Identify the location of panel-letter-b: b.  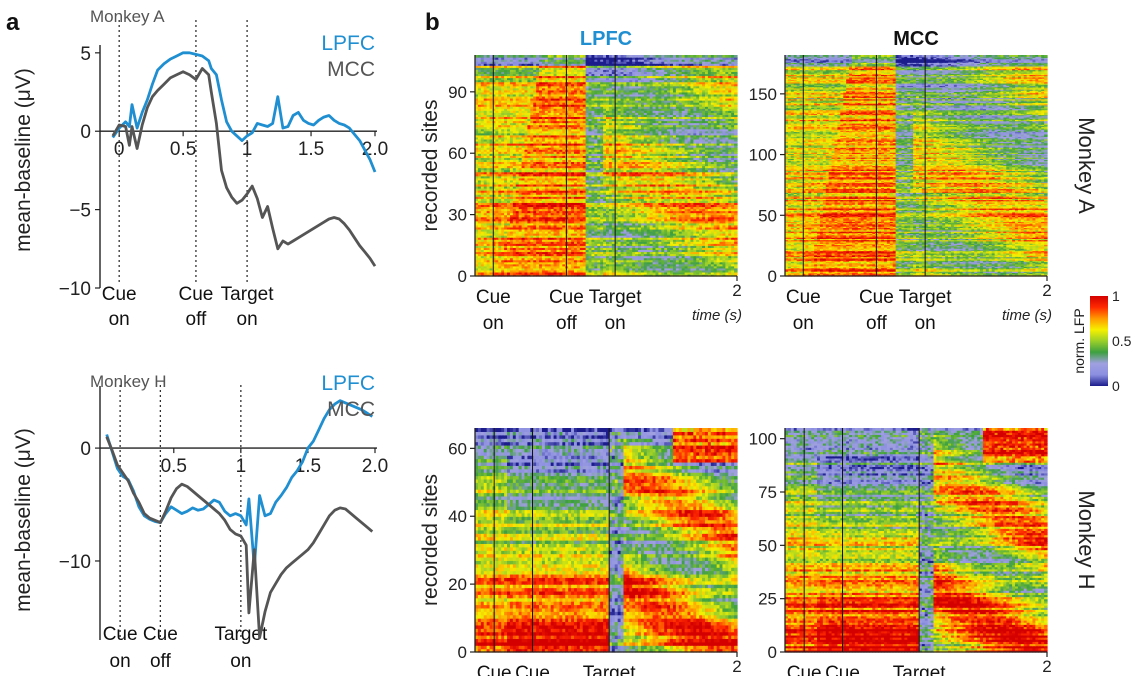
(432, 22).